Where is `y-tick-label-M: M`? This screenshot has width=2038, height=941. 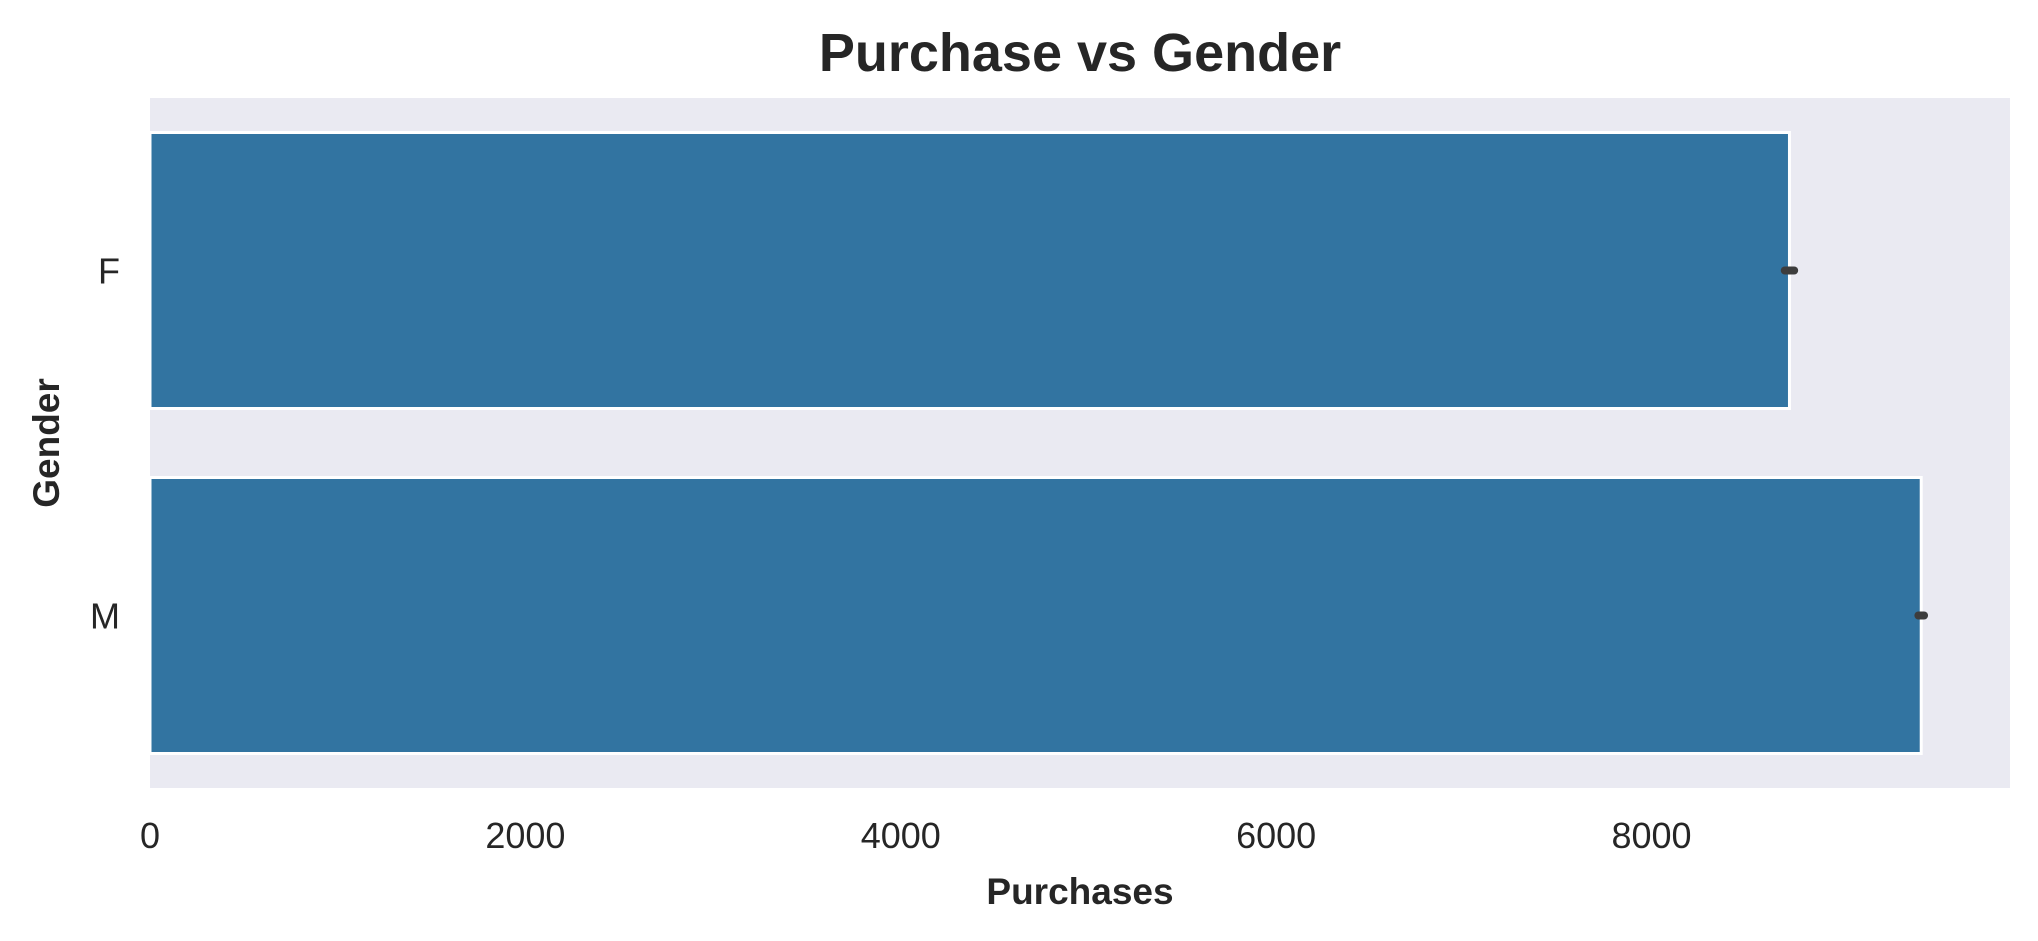
y-tick-label-M: M is located at coordinates (105, 616).